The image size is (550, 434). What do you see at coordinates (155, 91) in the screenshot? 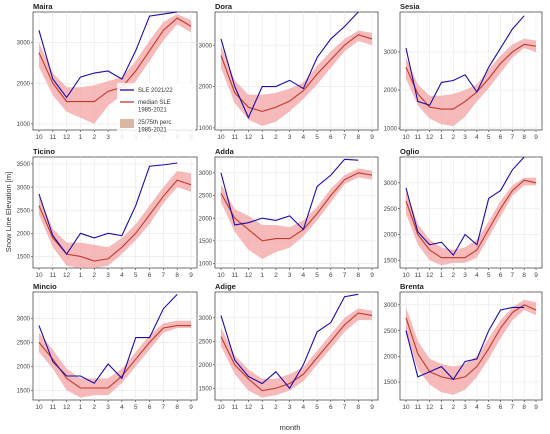
I see `legend-label: SLE 2021/22` at bounding box center [155, 91].